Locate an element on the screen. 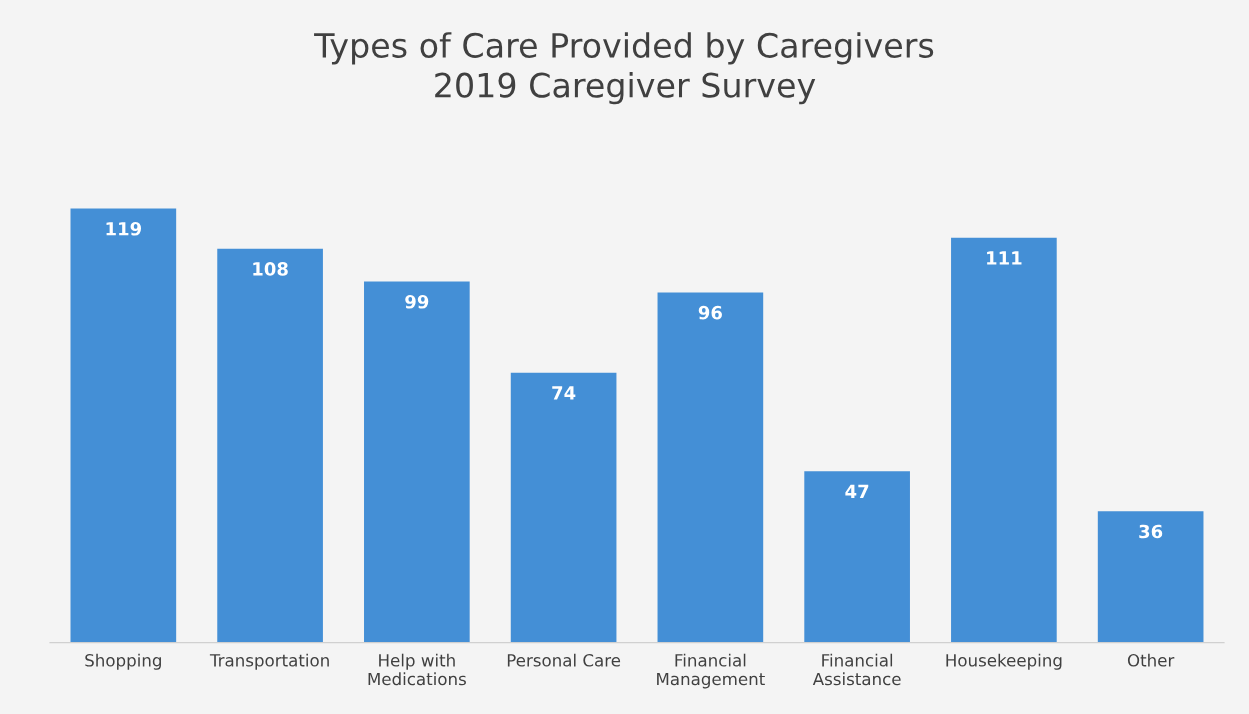 The width and height of the screenshot is (1249, 714). data-label: 47 is located at coordinates (857, 491).